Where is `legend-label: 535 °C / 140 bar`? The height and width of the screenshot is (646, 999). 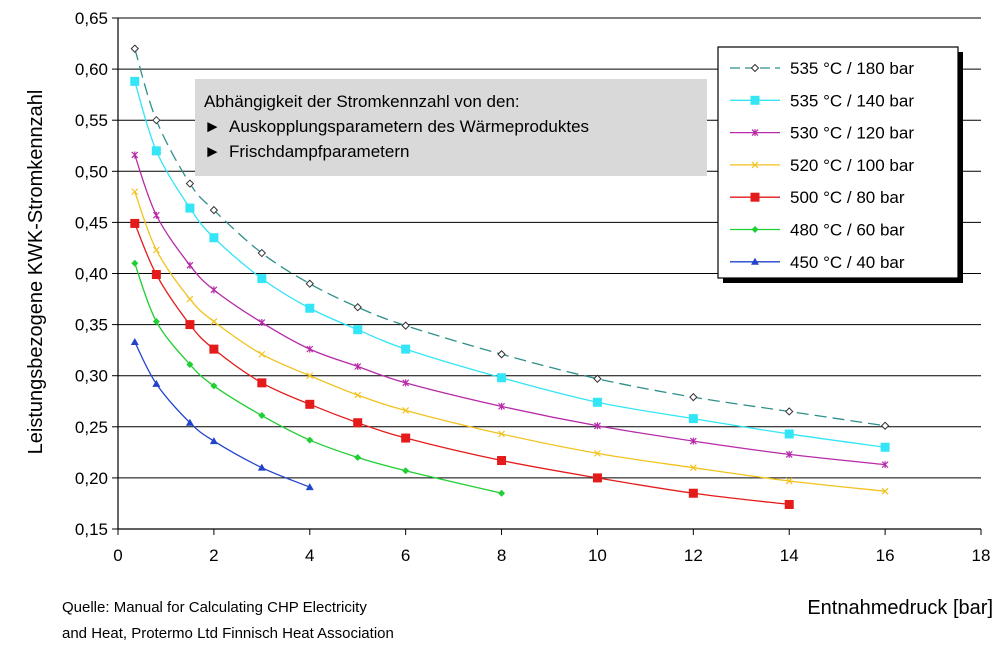
legend-label: 535 °C / 140 bar is located at coordinates (852, 100).